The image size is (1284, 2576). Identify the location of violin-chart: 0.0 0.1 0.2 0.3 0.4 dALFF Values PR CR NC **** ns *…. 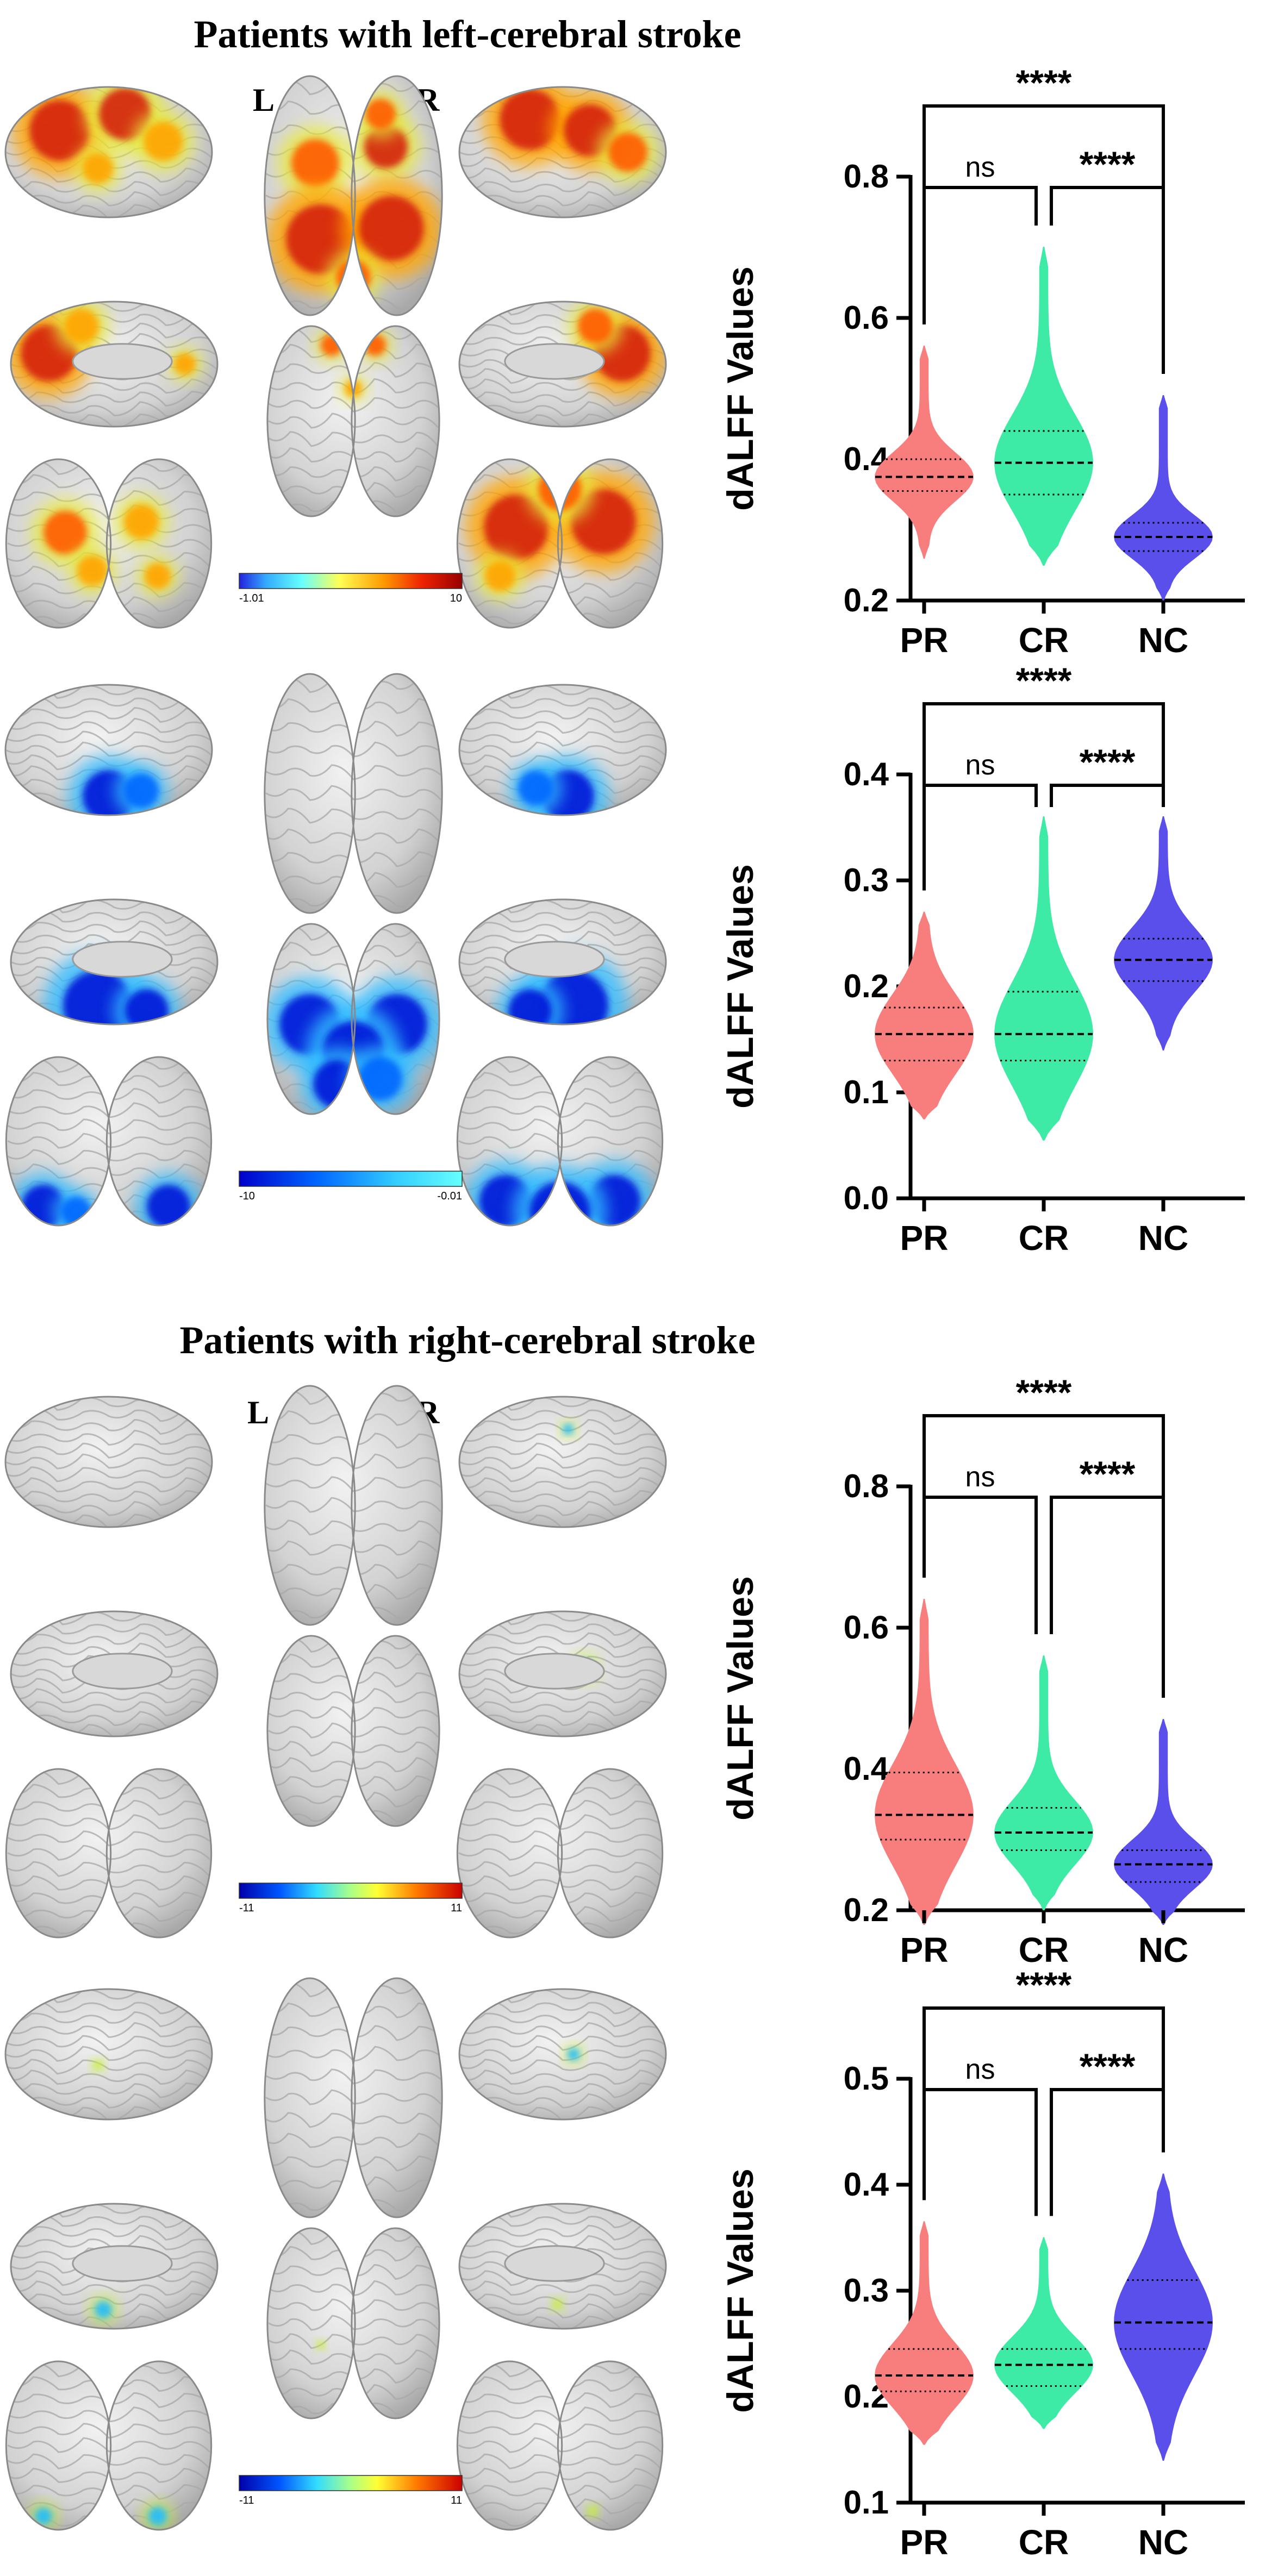
(983, 960).